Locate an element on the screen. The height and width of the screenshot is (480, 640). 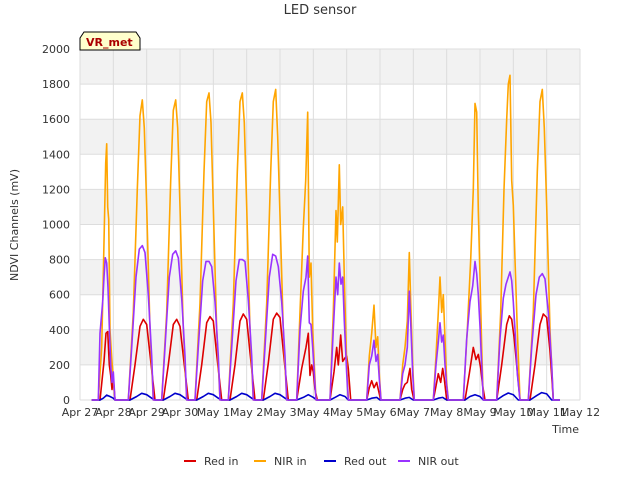
x-tick-label: May 12 is located at coordinates (580, 412).